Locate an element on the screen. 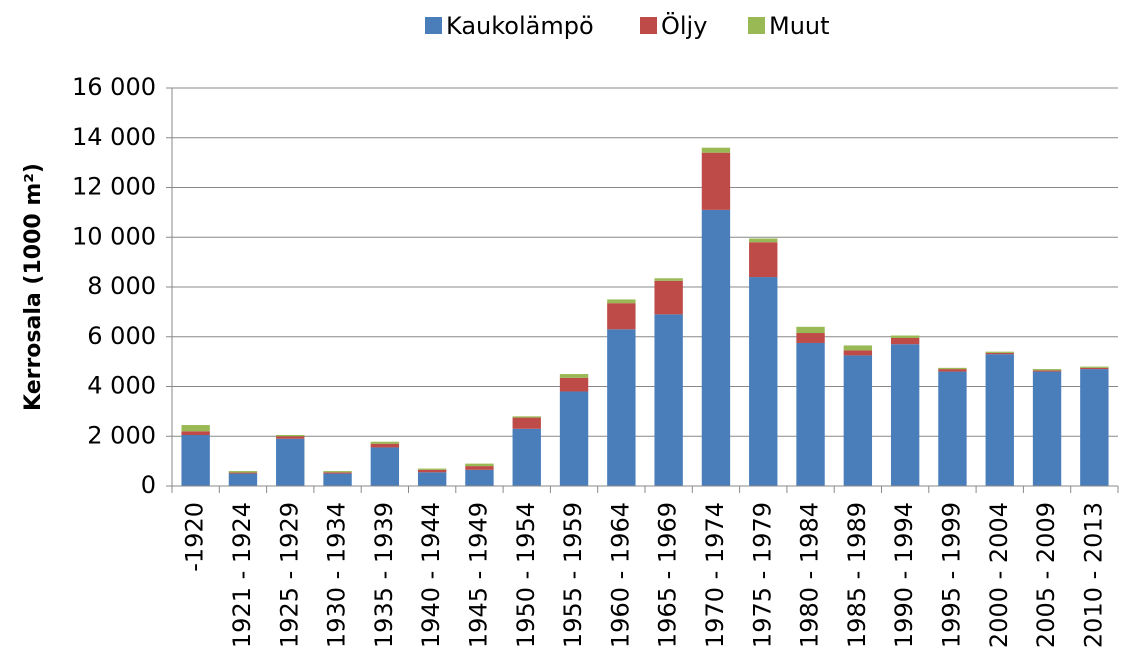 This screenshot has width=1129, height=666. y-tick-label: 10 000 is located at coordinates (114, 236).